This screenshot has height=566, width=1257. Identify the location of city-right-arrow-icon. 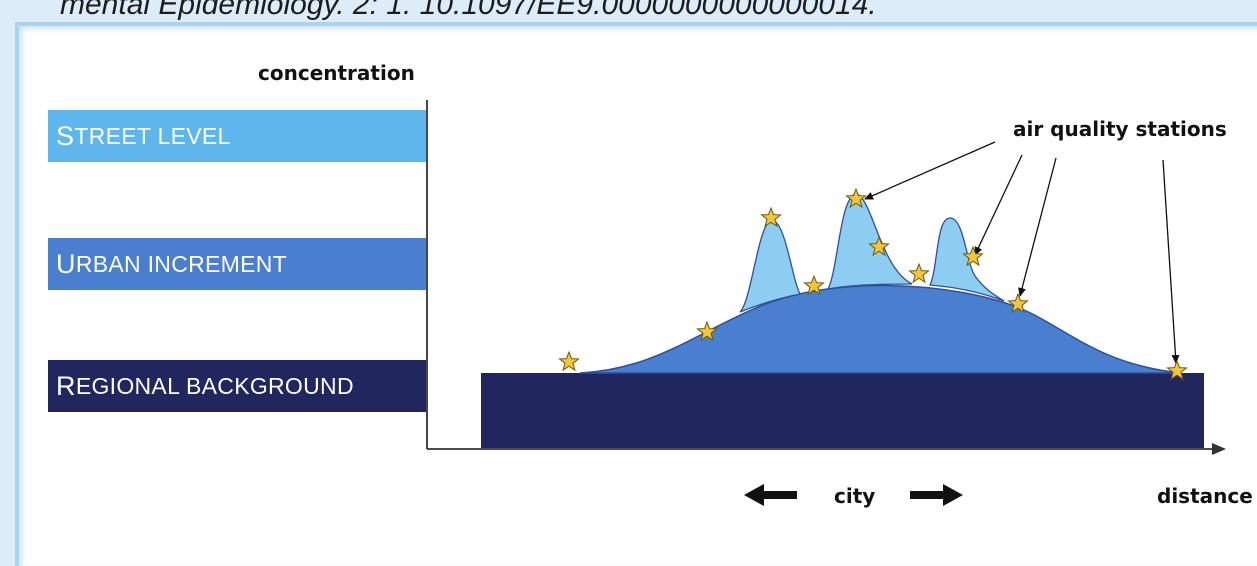
(936, 495).